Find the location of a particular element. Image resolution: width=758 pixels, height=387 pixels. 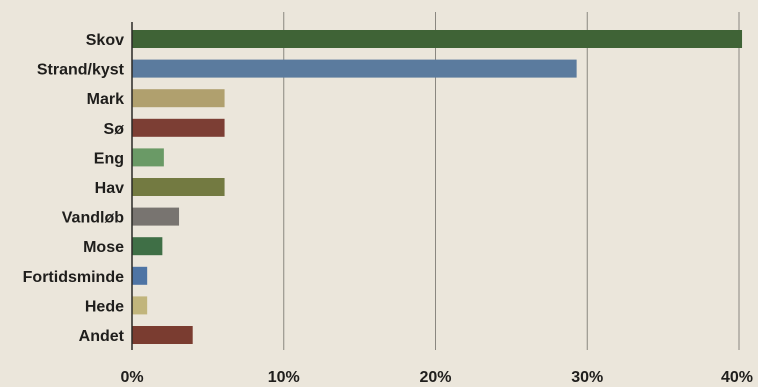

x-tick-label: 30% is located at coordinates (587, 377).